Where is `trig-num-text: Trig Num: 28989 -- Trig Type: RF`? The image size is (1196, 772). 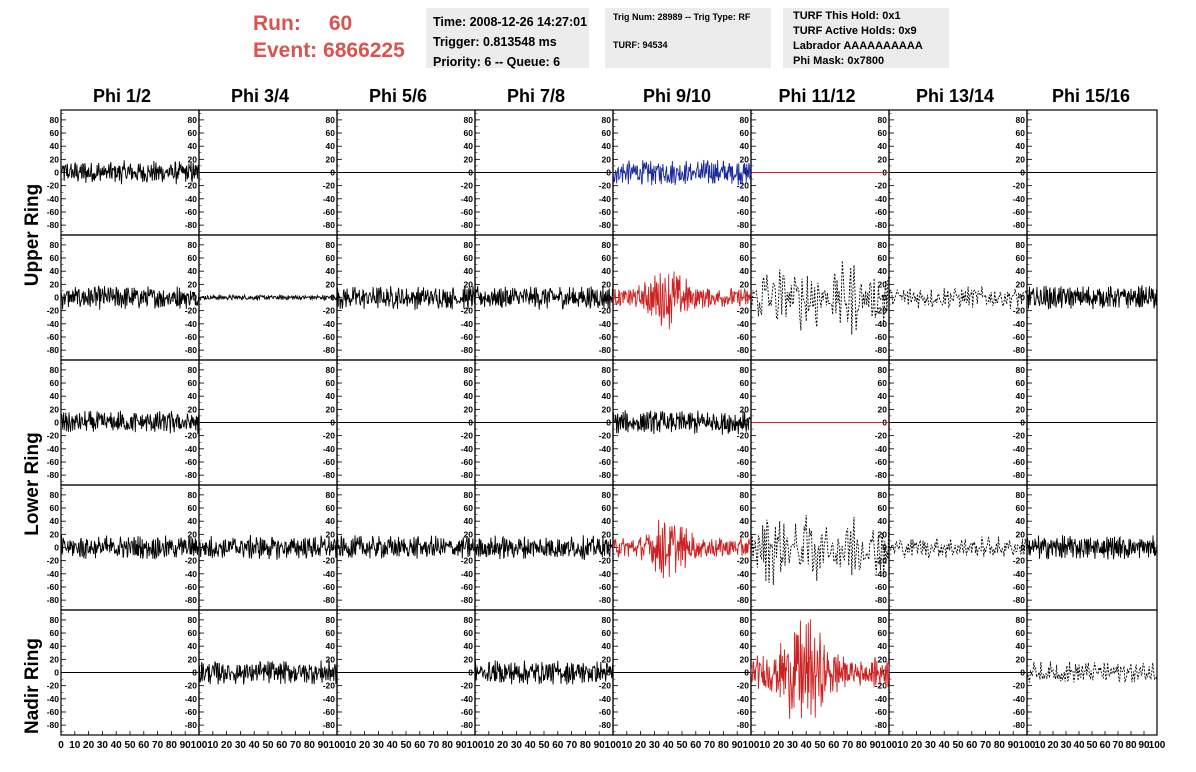 trig-num-text: Trig Num: 28989 -- Trig Type: RF is located at coordinates (682, 17).